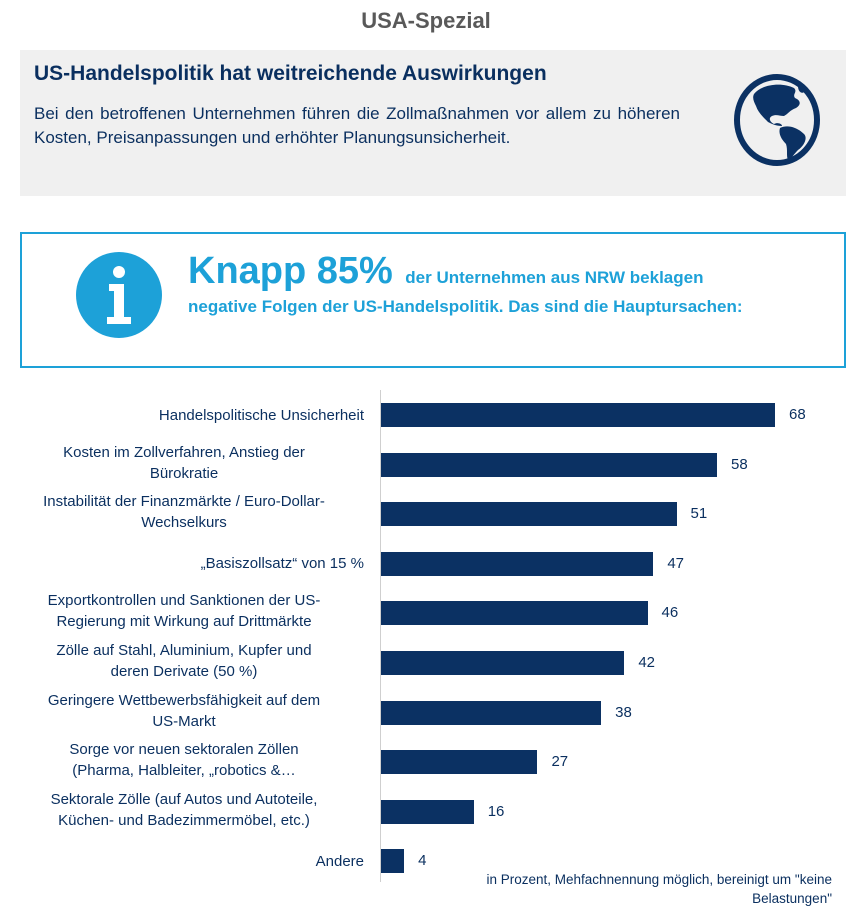 The image size is (852, 915). Describe the element at coordinates (739, 464) in the screenshot. I see `value-label: 58` at that location.